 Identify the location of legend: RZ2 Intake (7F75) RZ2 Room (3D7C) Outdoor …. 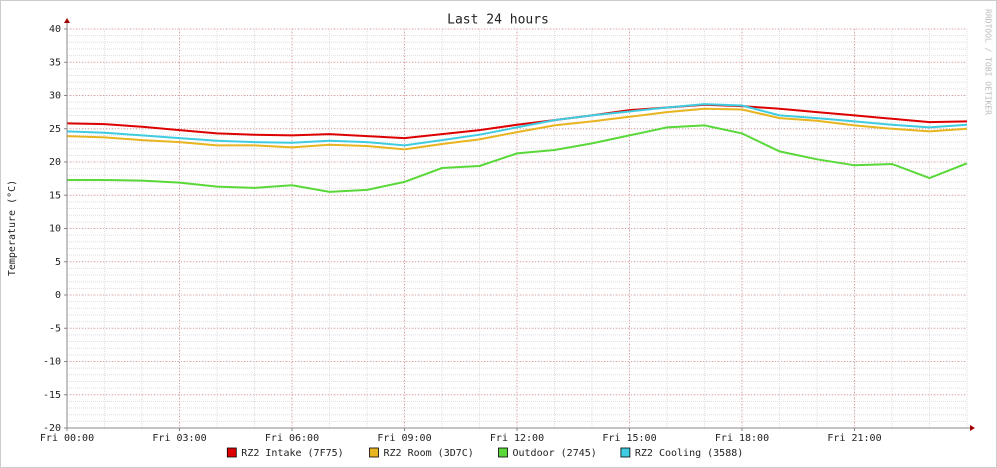
(484, 453).